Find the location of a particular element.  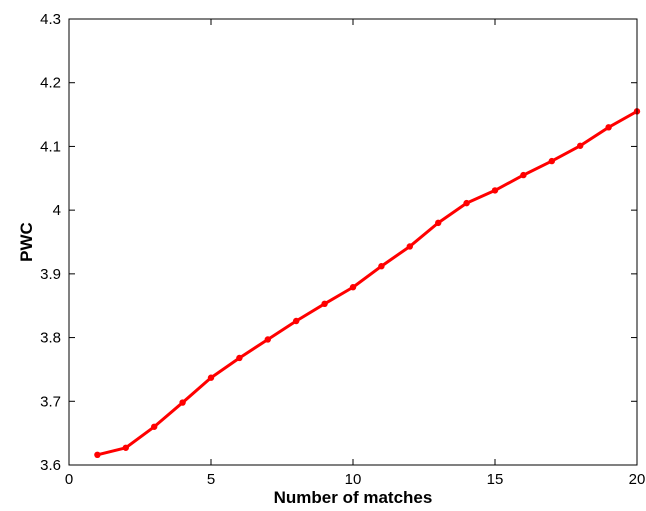

x-tick-label: 10 is located at coordinates (353, 479).